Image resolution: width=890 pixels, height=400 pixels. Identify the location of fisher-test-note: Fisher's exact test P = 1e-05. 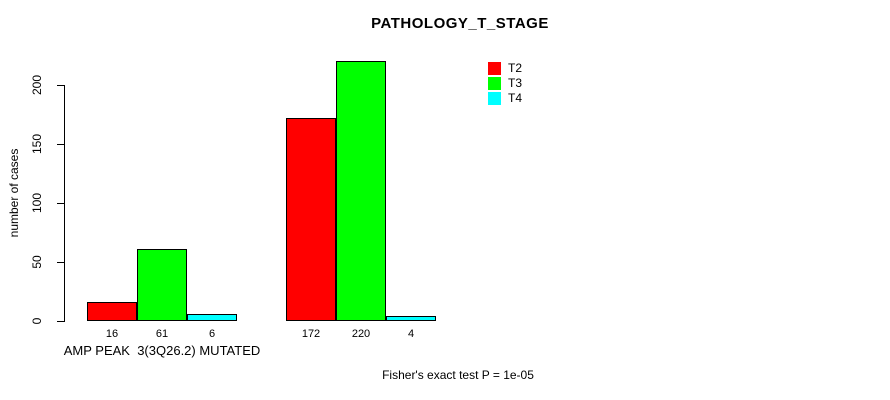
(458, 375).